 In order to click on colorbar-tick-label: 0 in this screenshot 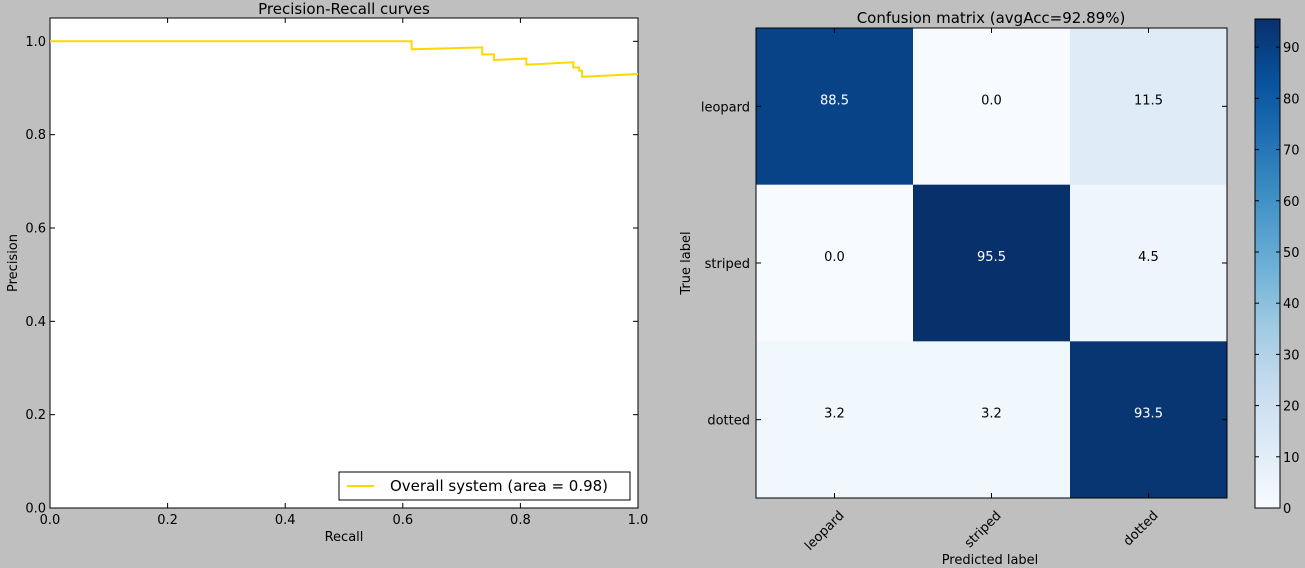, I will do `click(1287, 509)`.